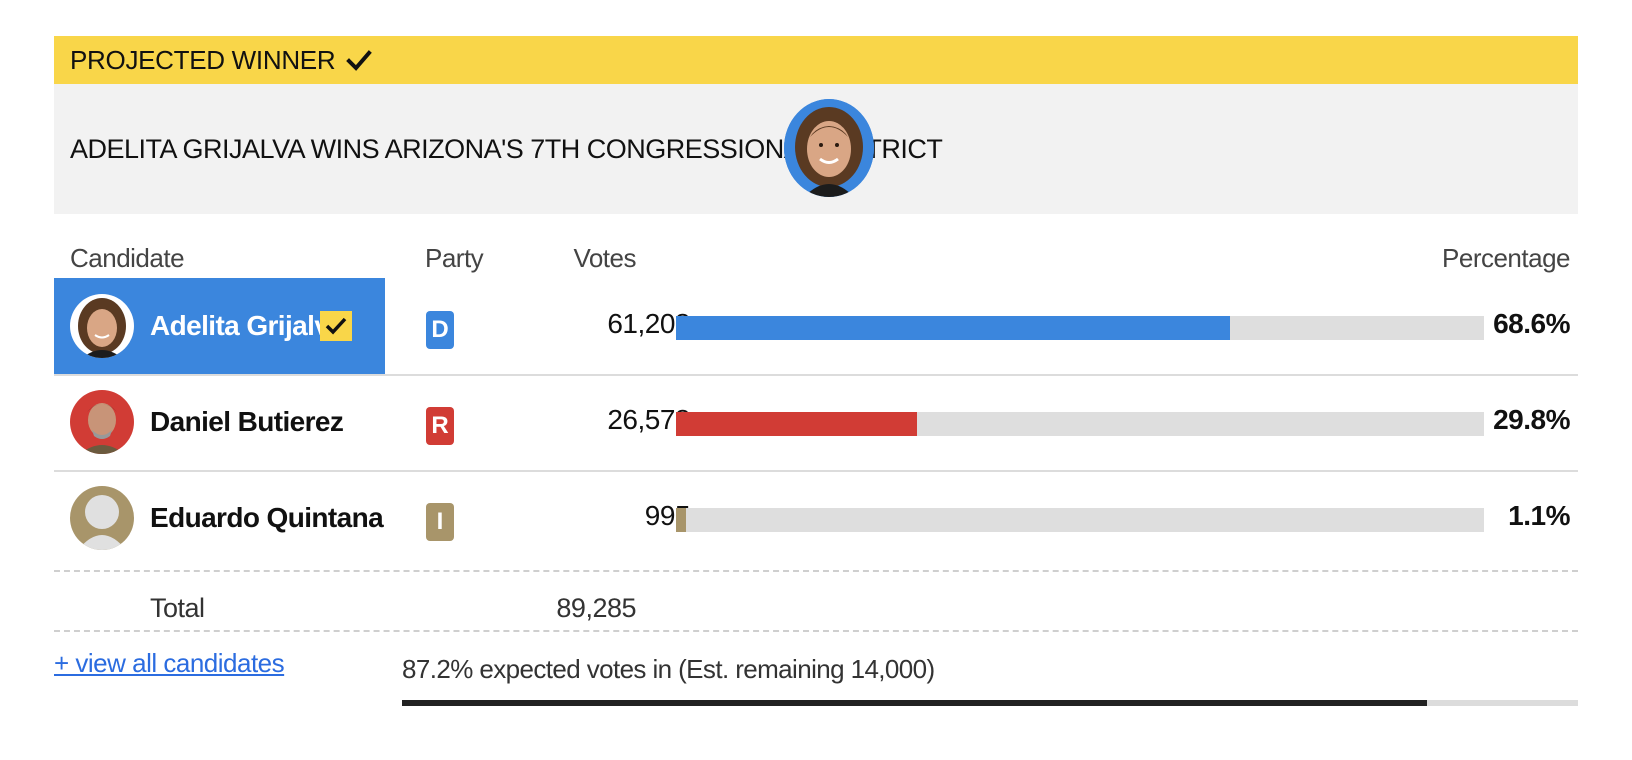  I want to click on vote-count: 26,578, so click(648, 419).